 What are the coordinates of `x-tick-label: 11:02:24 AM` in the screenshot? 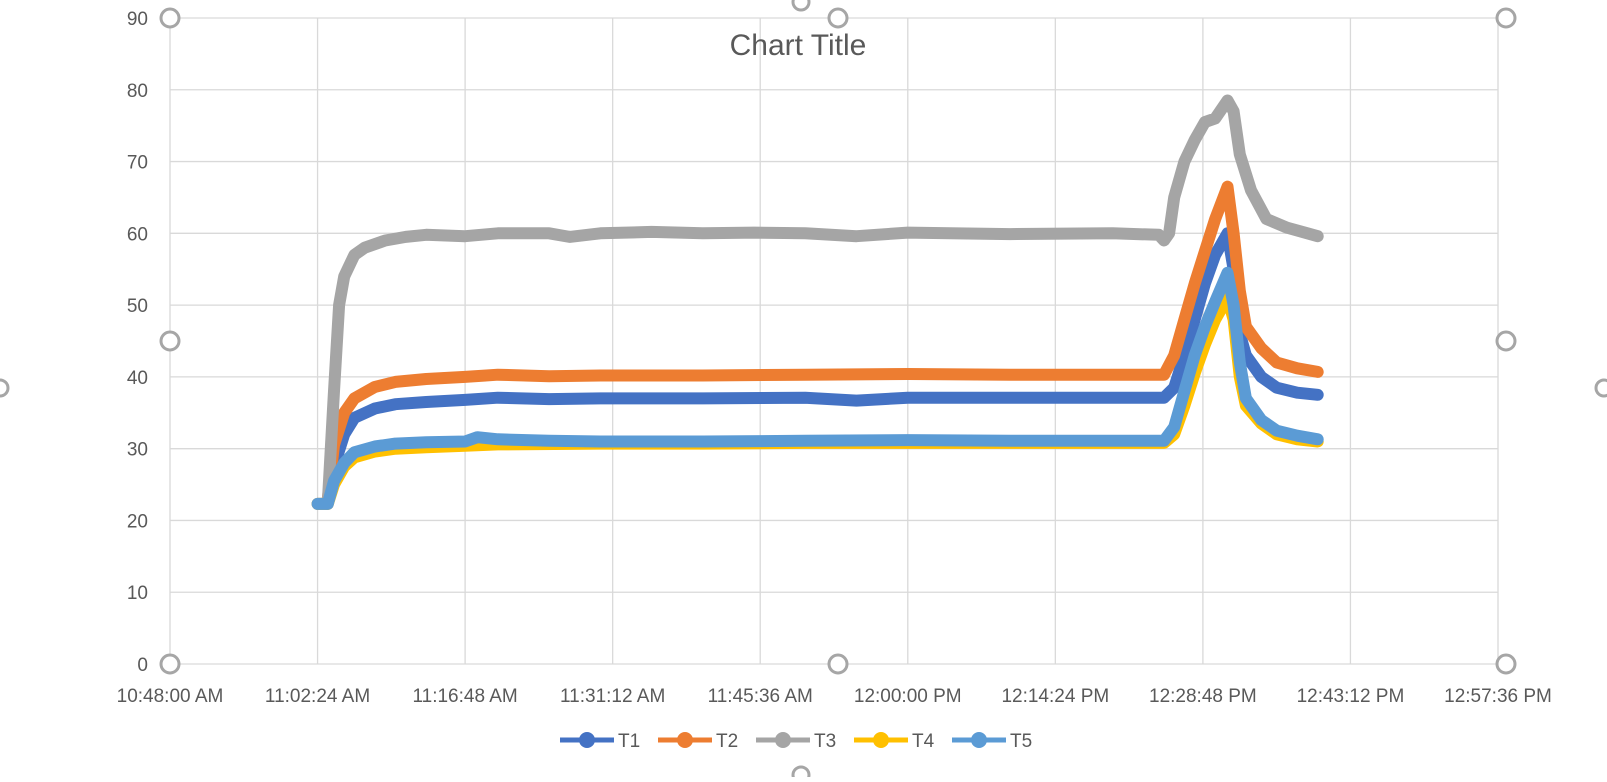 It's located at (317, 696).